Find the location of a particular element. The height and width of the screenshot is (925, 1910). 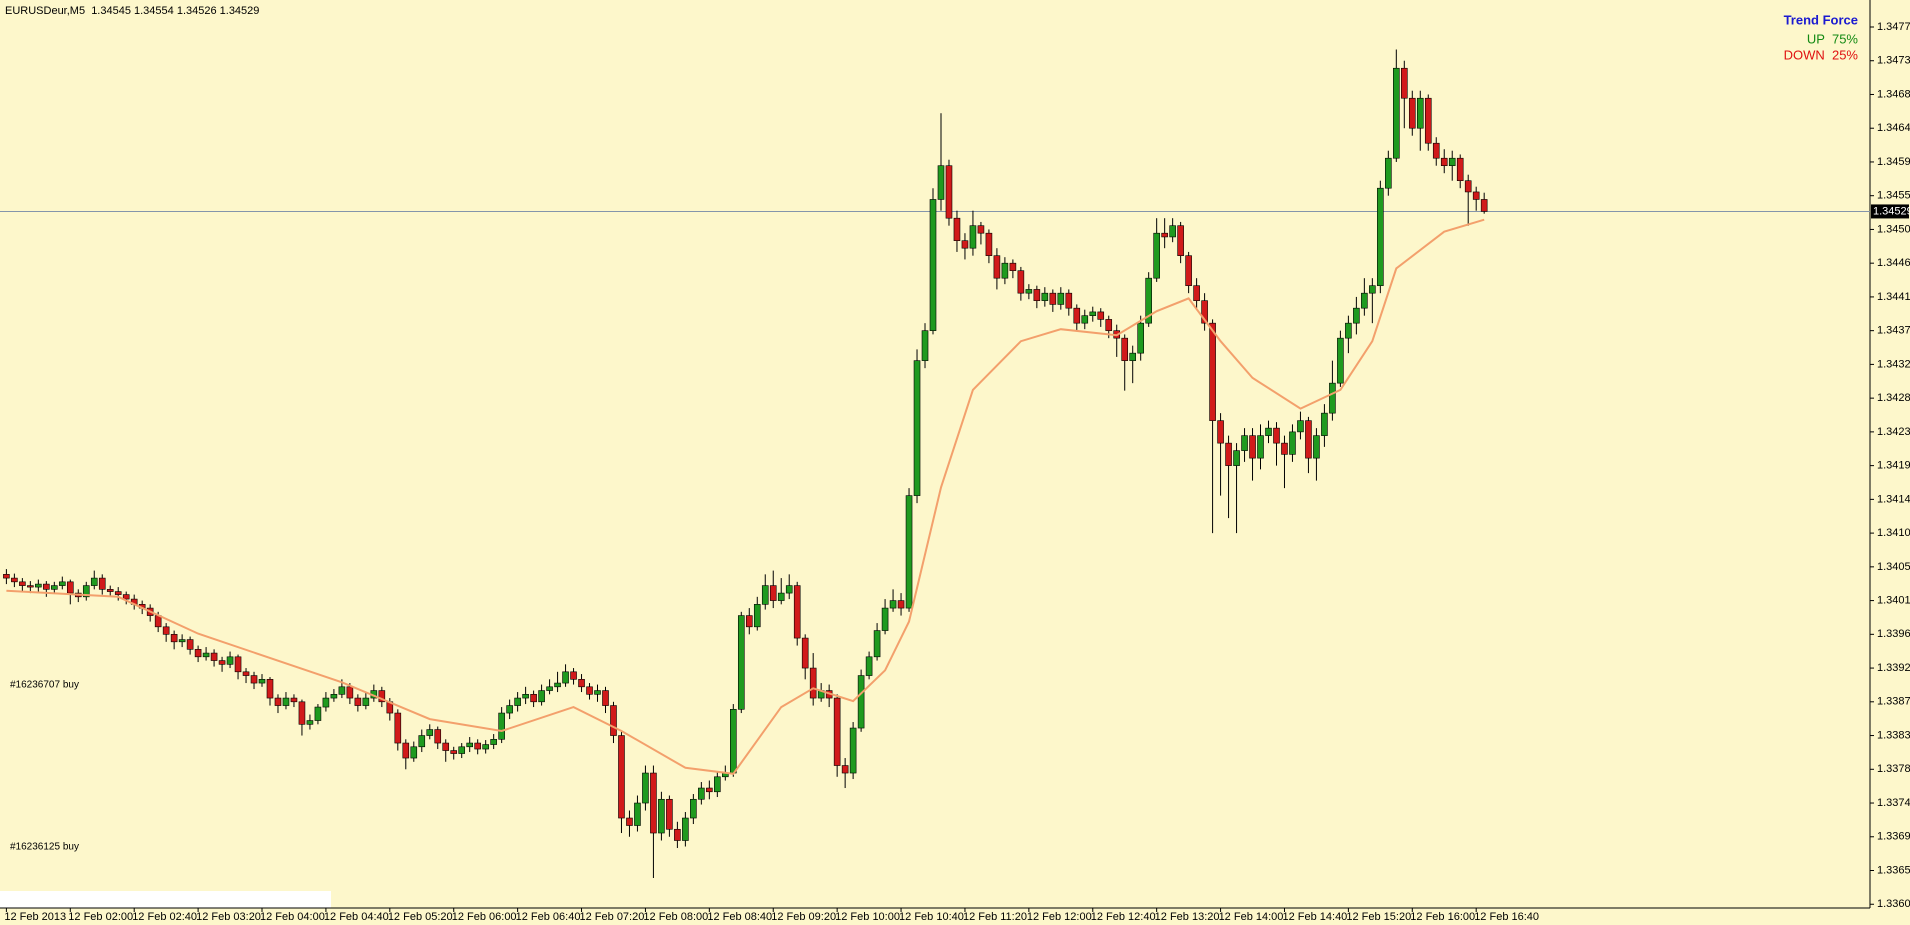

x-tick-label: 12 Feb 03:20 is located at coordinates (228, 917).